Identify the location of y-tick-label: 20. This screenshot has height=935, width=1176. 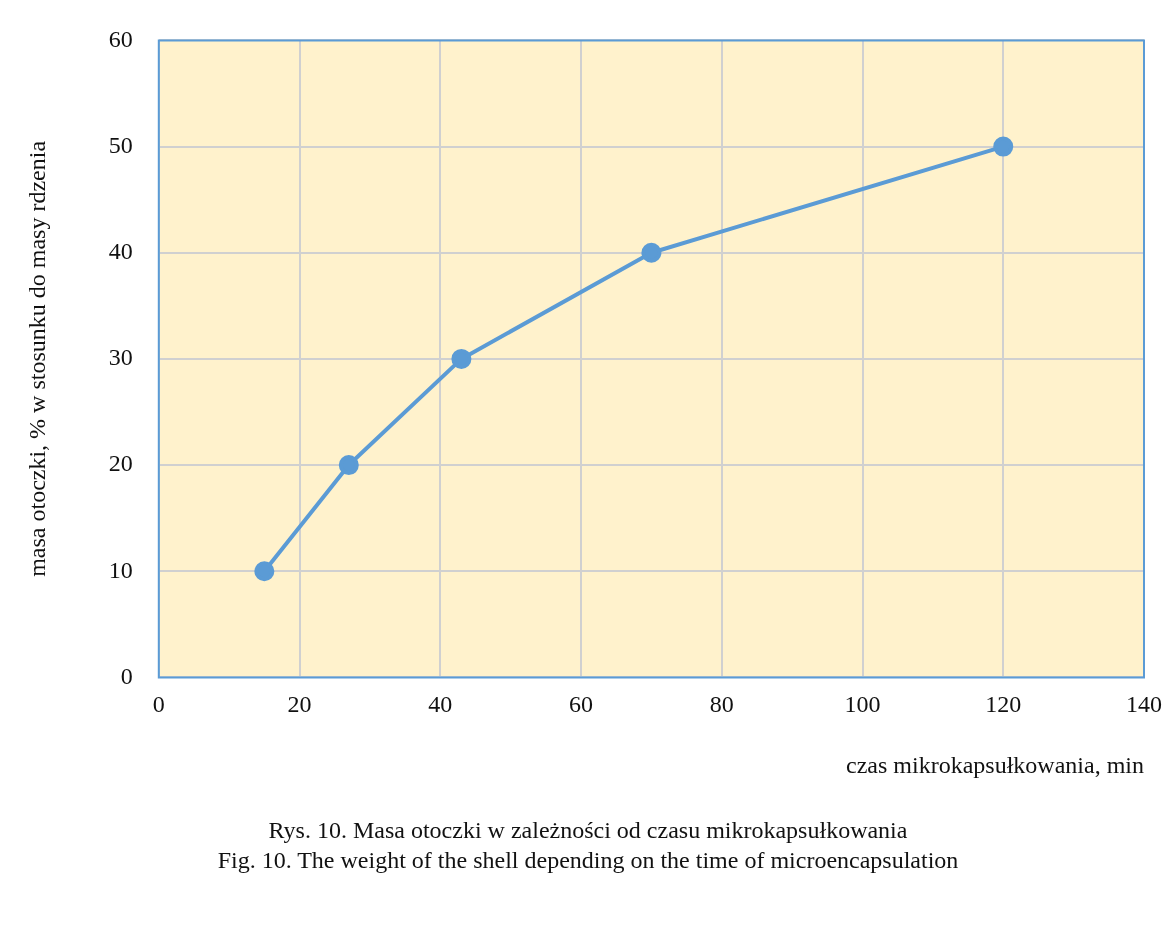
(120, 463).